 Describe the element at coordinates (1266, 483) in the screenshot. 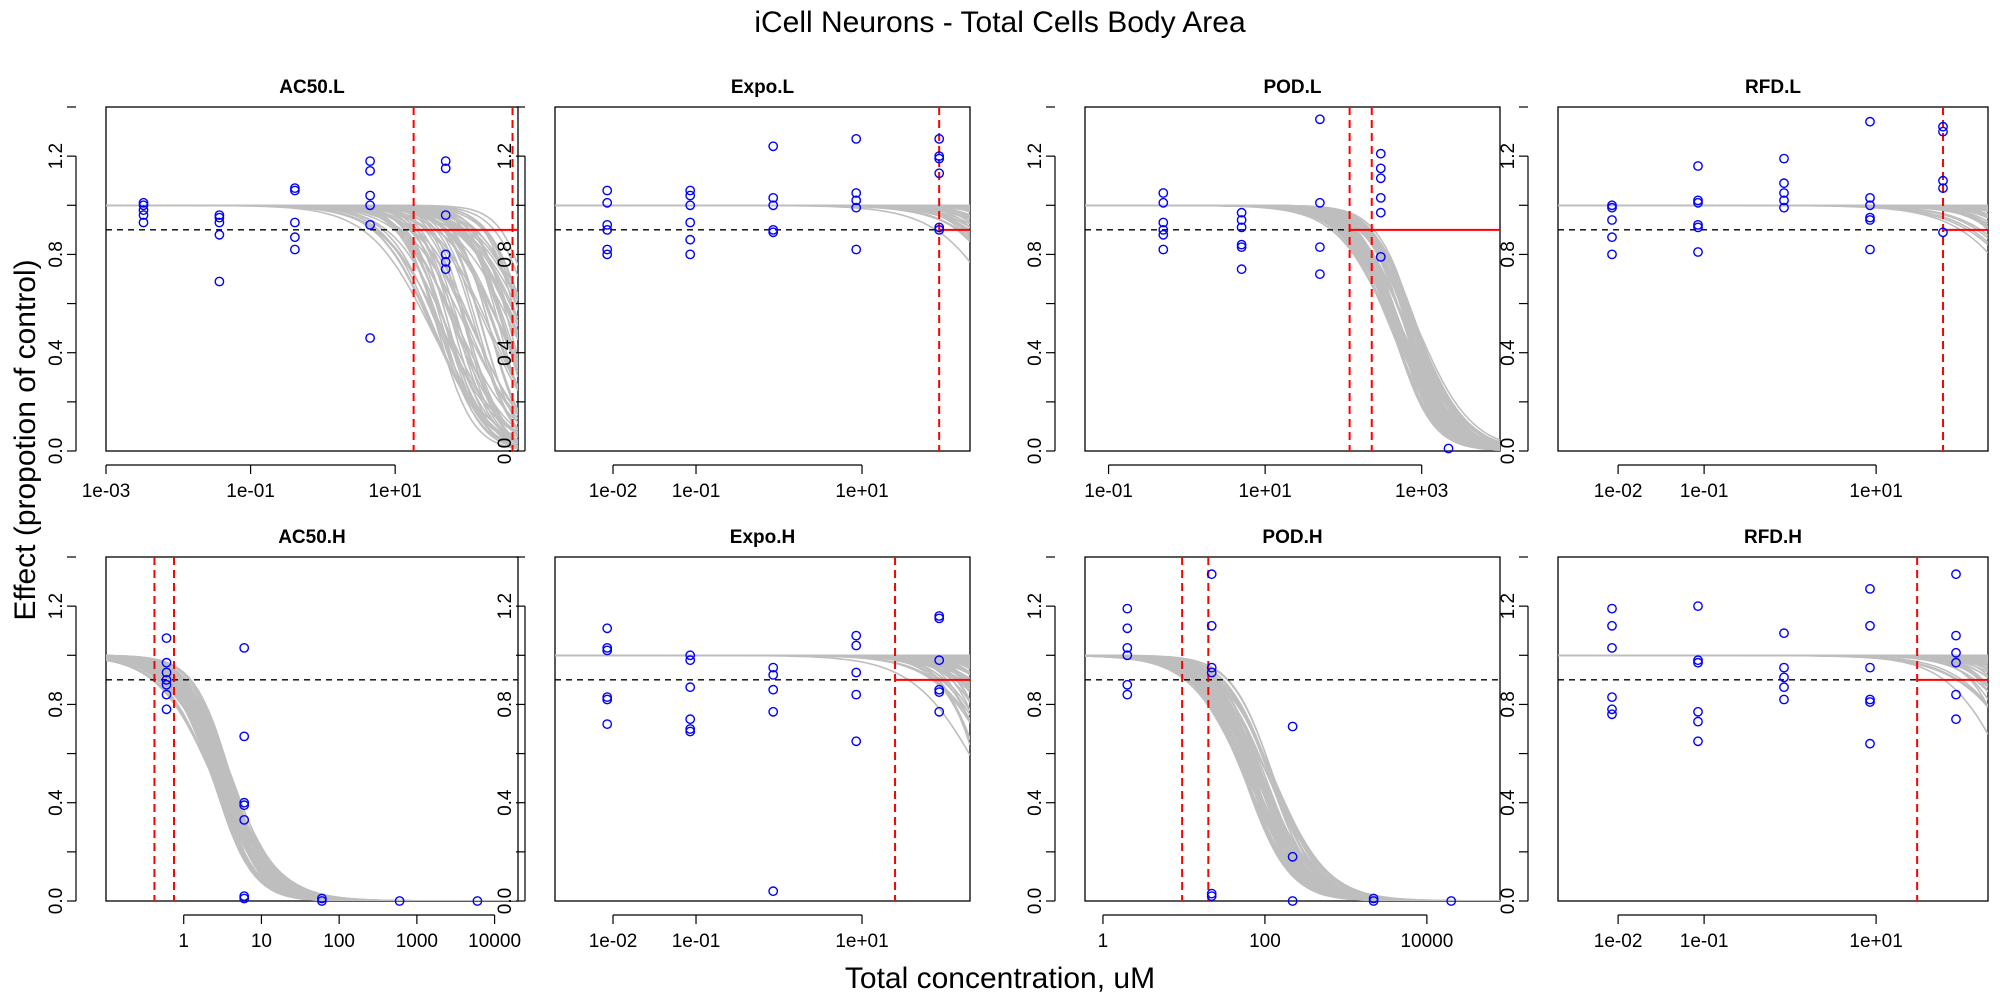

I see `x-axis: 1e-01 1e+01 1e+03` at that location.